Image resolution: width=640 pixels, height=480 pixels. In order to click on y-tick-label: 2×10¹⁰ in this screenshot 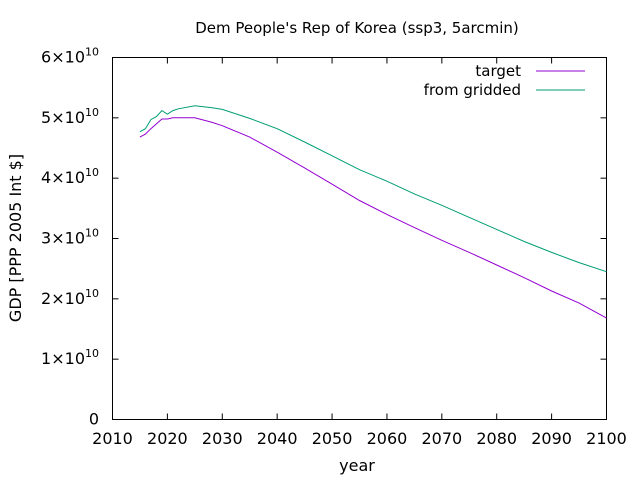, I will do `click(70, 297)`.